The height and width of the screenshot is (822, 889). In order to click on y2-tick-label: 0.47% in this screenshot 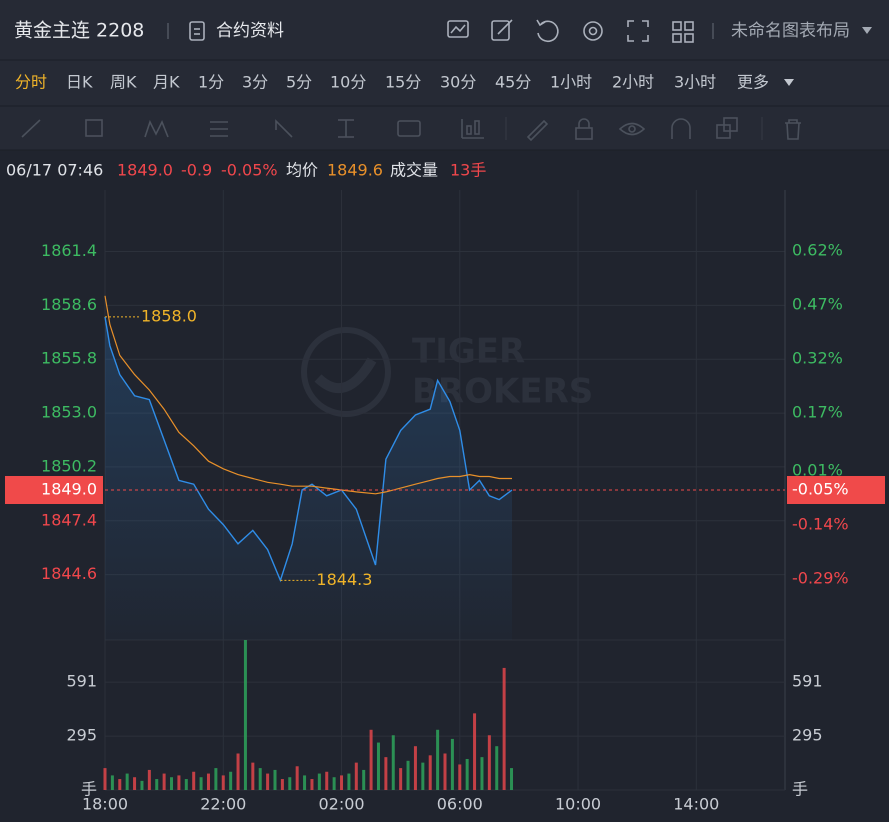, I will do `click(817, 304)`.